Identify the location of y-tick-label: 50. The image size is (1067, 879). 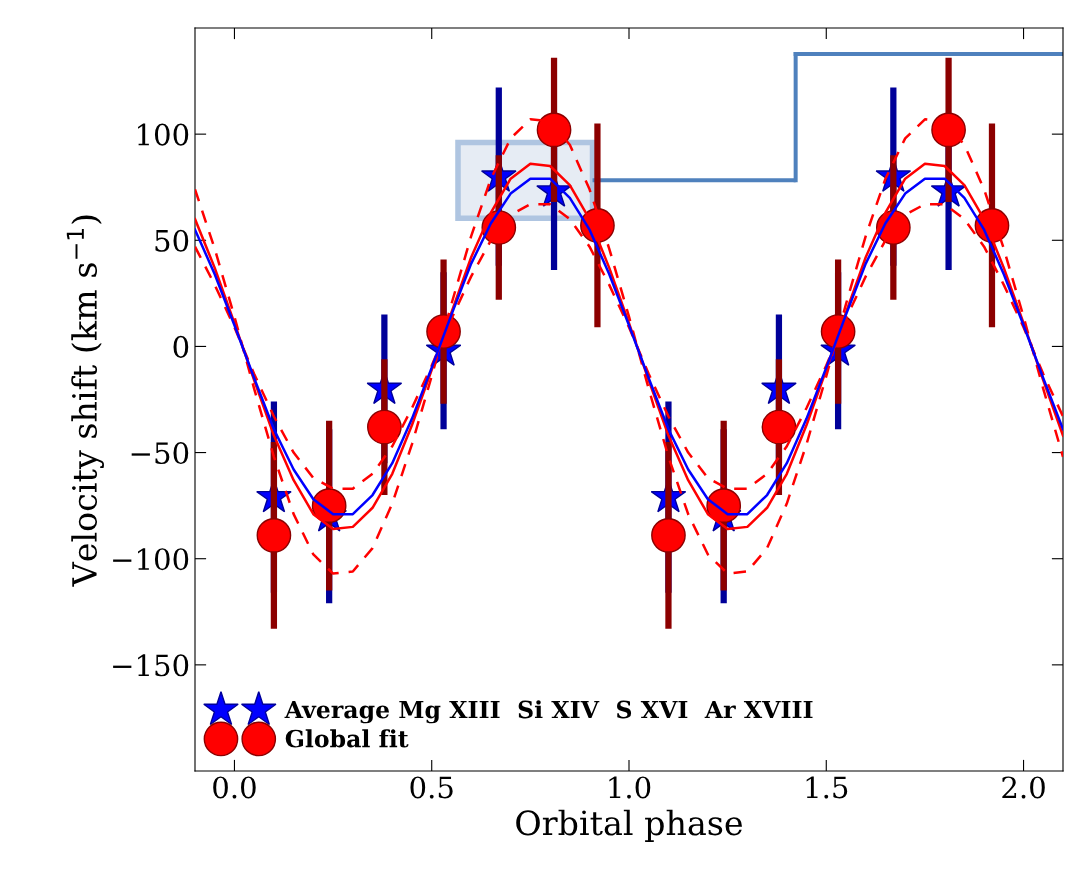
(172, 240).